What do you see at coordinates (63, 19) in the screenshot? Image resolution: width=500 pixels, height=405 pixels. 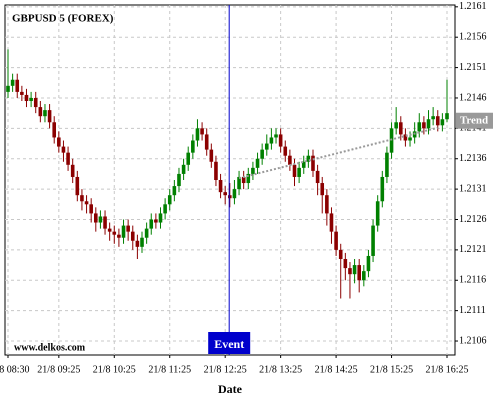 I see `chart-title: GBPUSD 5 (FOREX)` at bounding box center [63, 19].